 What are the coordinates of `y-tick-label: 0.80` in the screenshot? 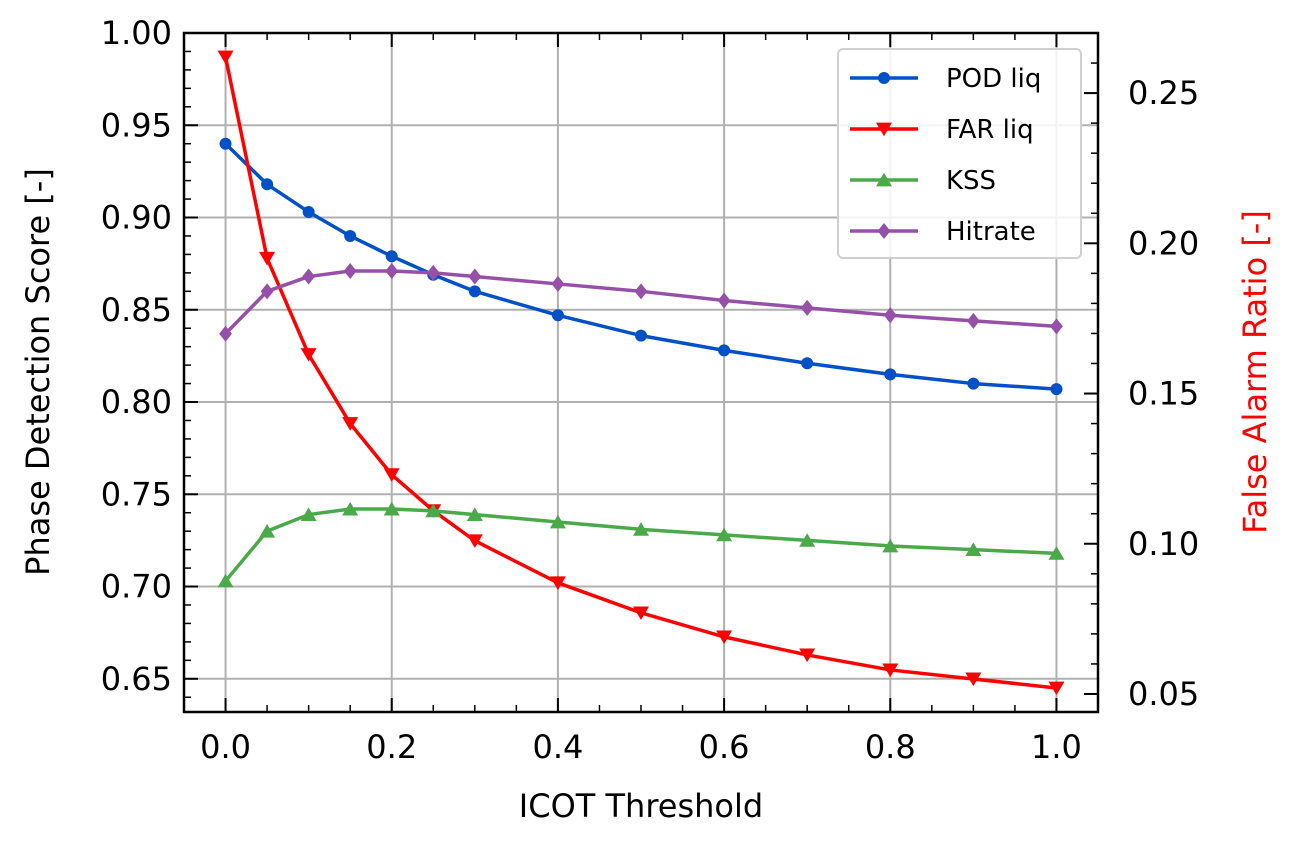 It's located at (136, 402).